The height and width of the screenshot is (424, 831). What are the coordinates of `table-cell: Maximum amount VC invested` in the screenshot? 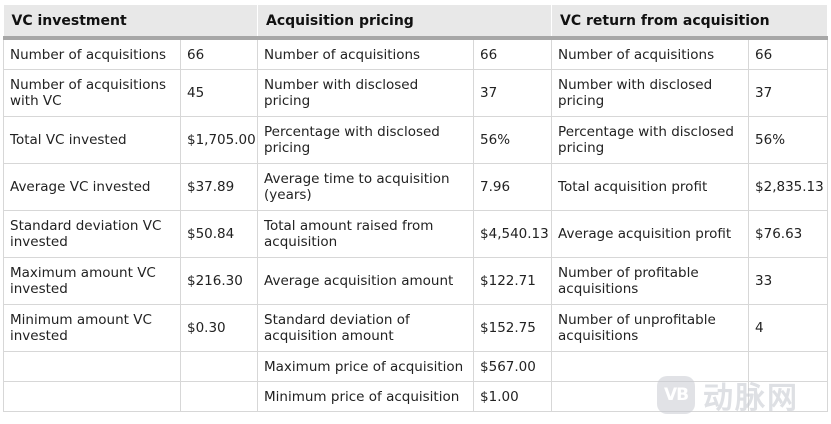 It's located at (92, 281).